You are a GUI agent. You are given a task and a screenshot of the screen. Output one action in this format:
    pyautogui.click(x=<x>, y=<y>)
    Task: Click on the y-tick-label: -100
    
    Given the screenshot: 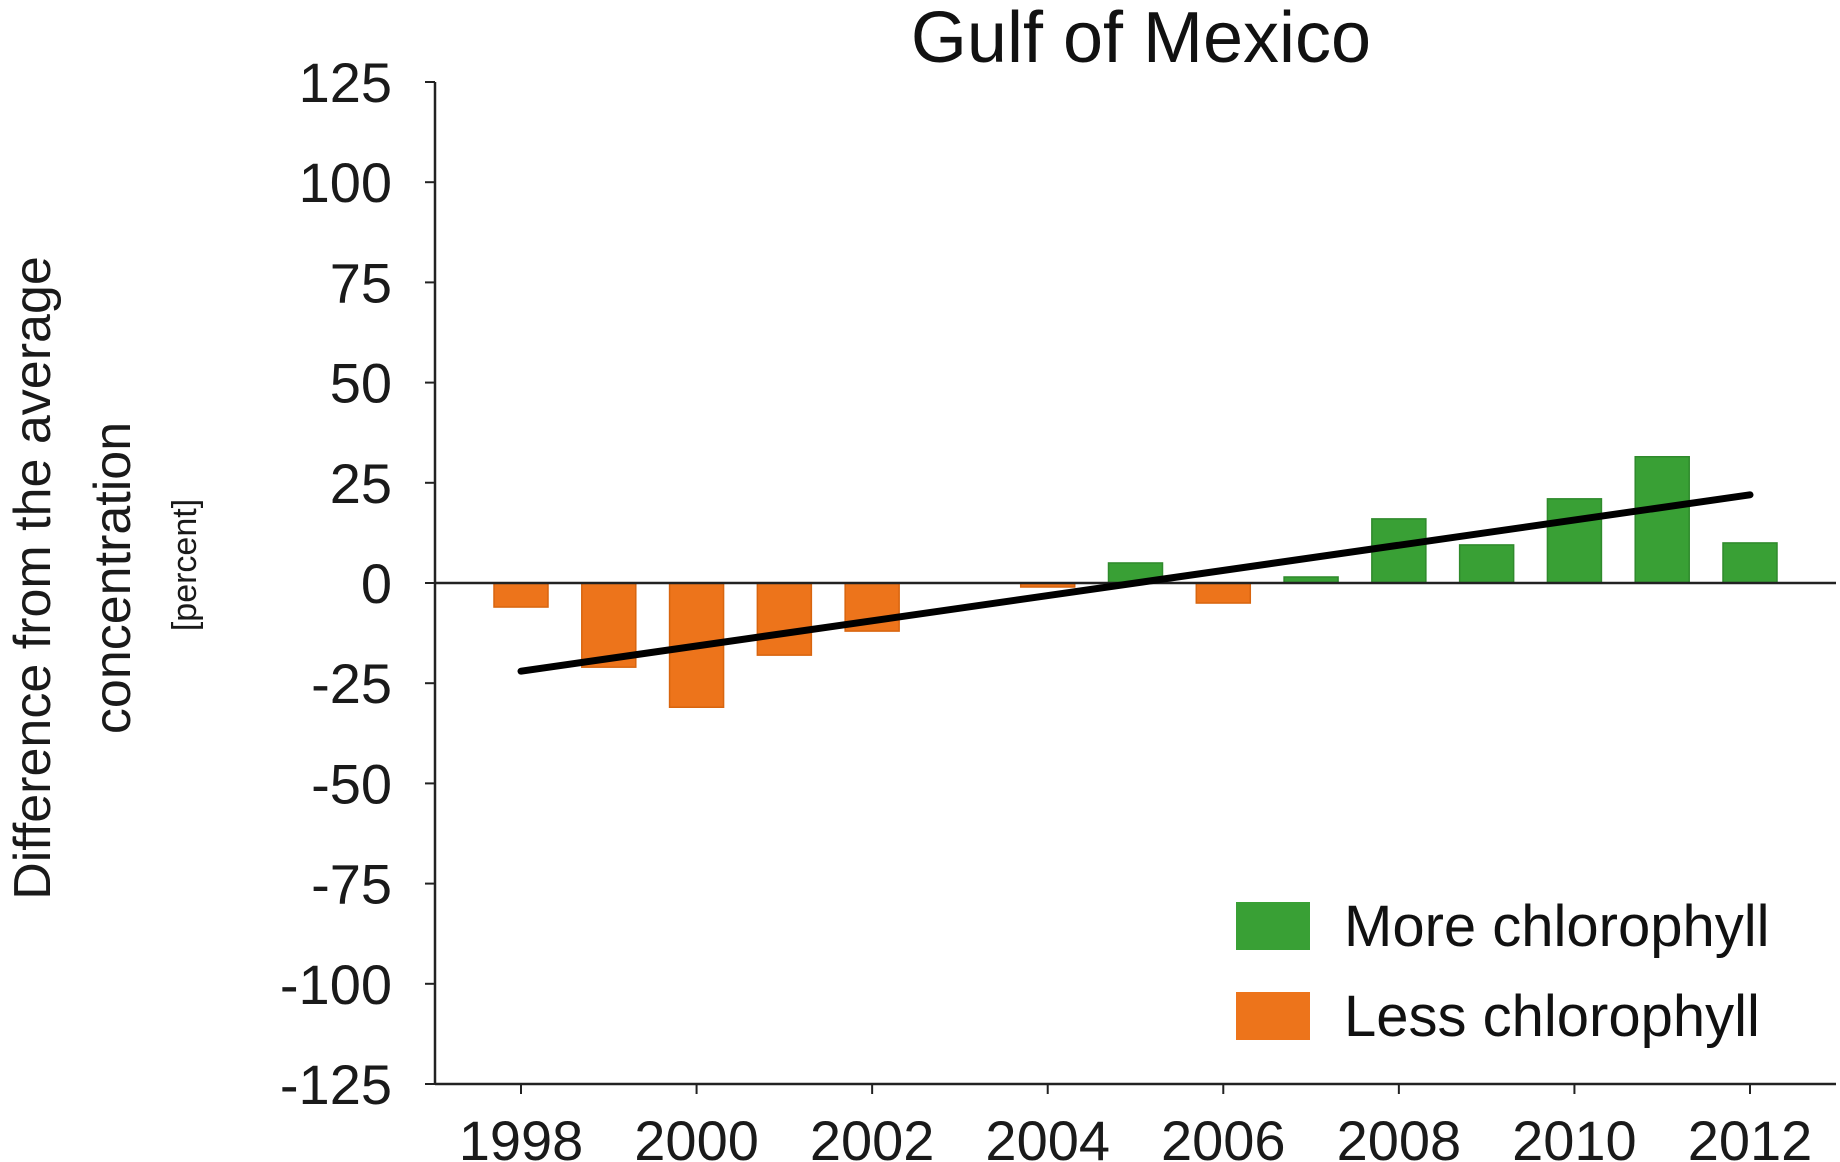 What is the action you would take?
    pyautogui.click(x=336, y=984)
    